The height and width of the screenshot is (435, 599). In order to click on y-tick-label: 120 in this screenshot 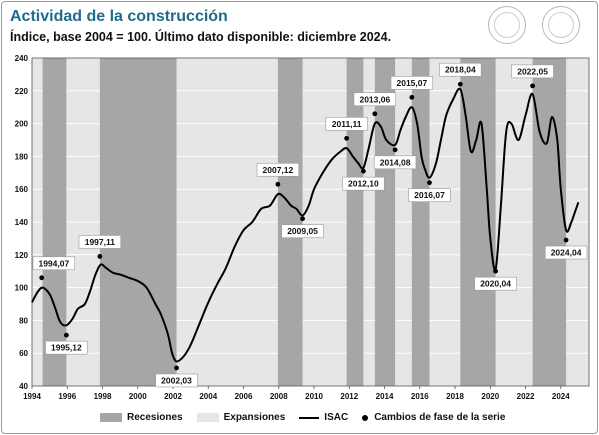, I will do `click(22, 255)`.